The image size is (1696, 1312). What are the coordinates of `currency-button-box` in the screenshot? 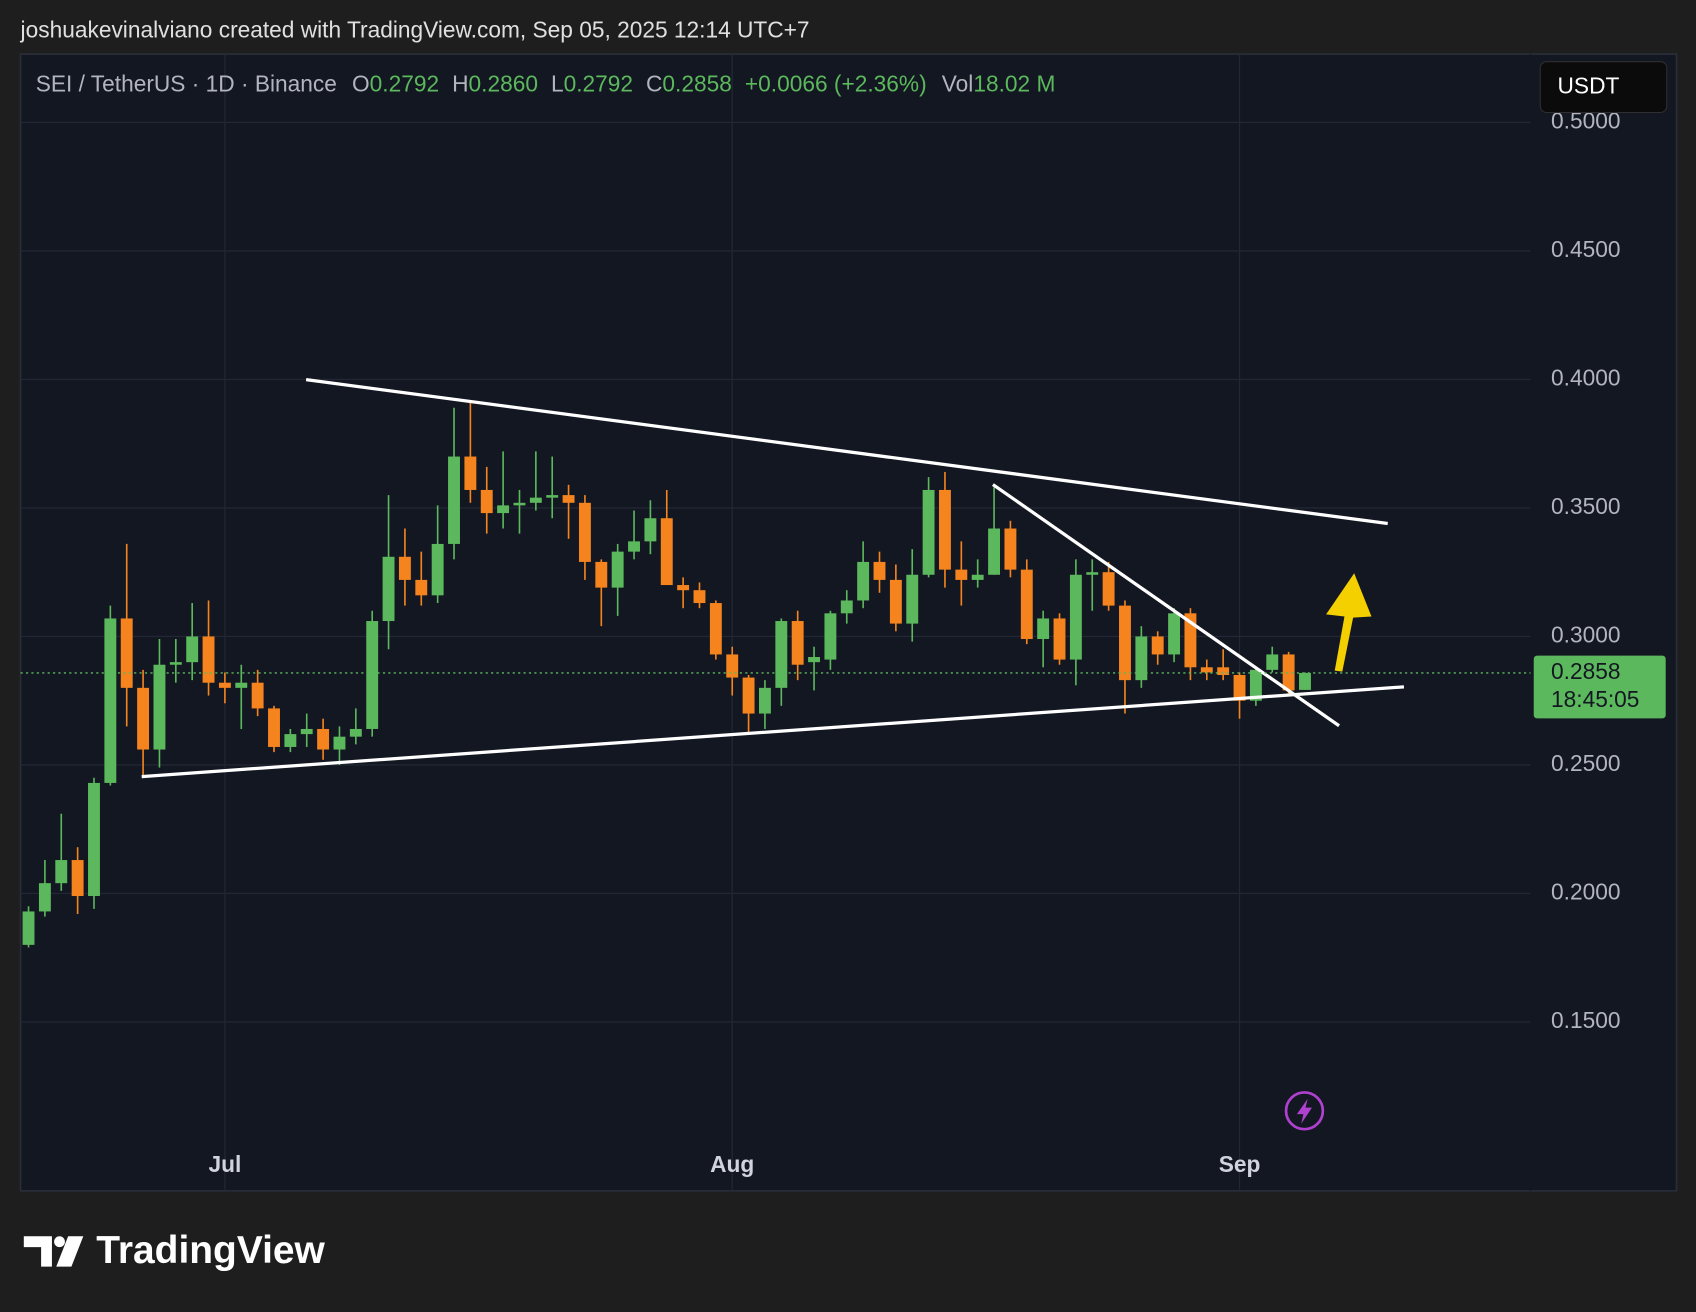 It's located at (1603, 87).